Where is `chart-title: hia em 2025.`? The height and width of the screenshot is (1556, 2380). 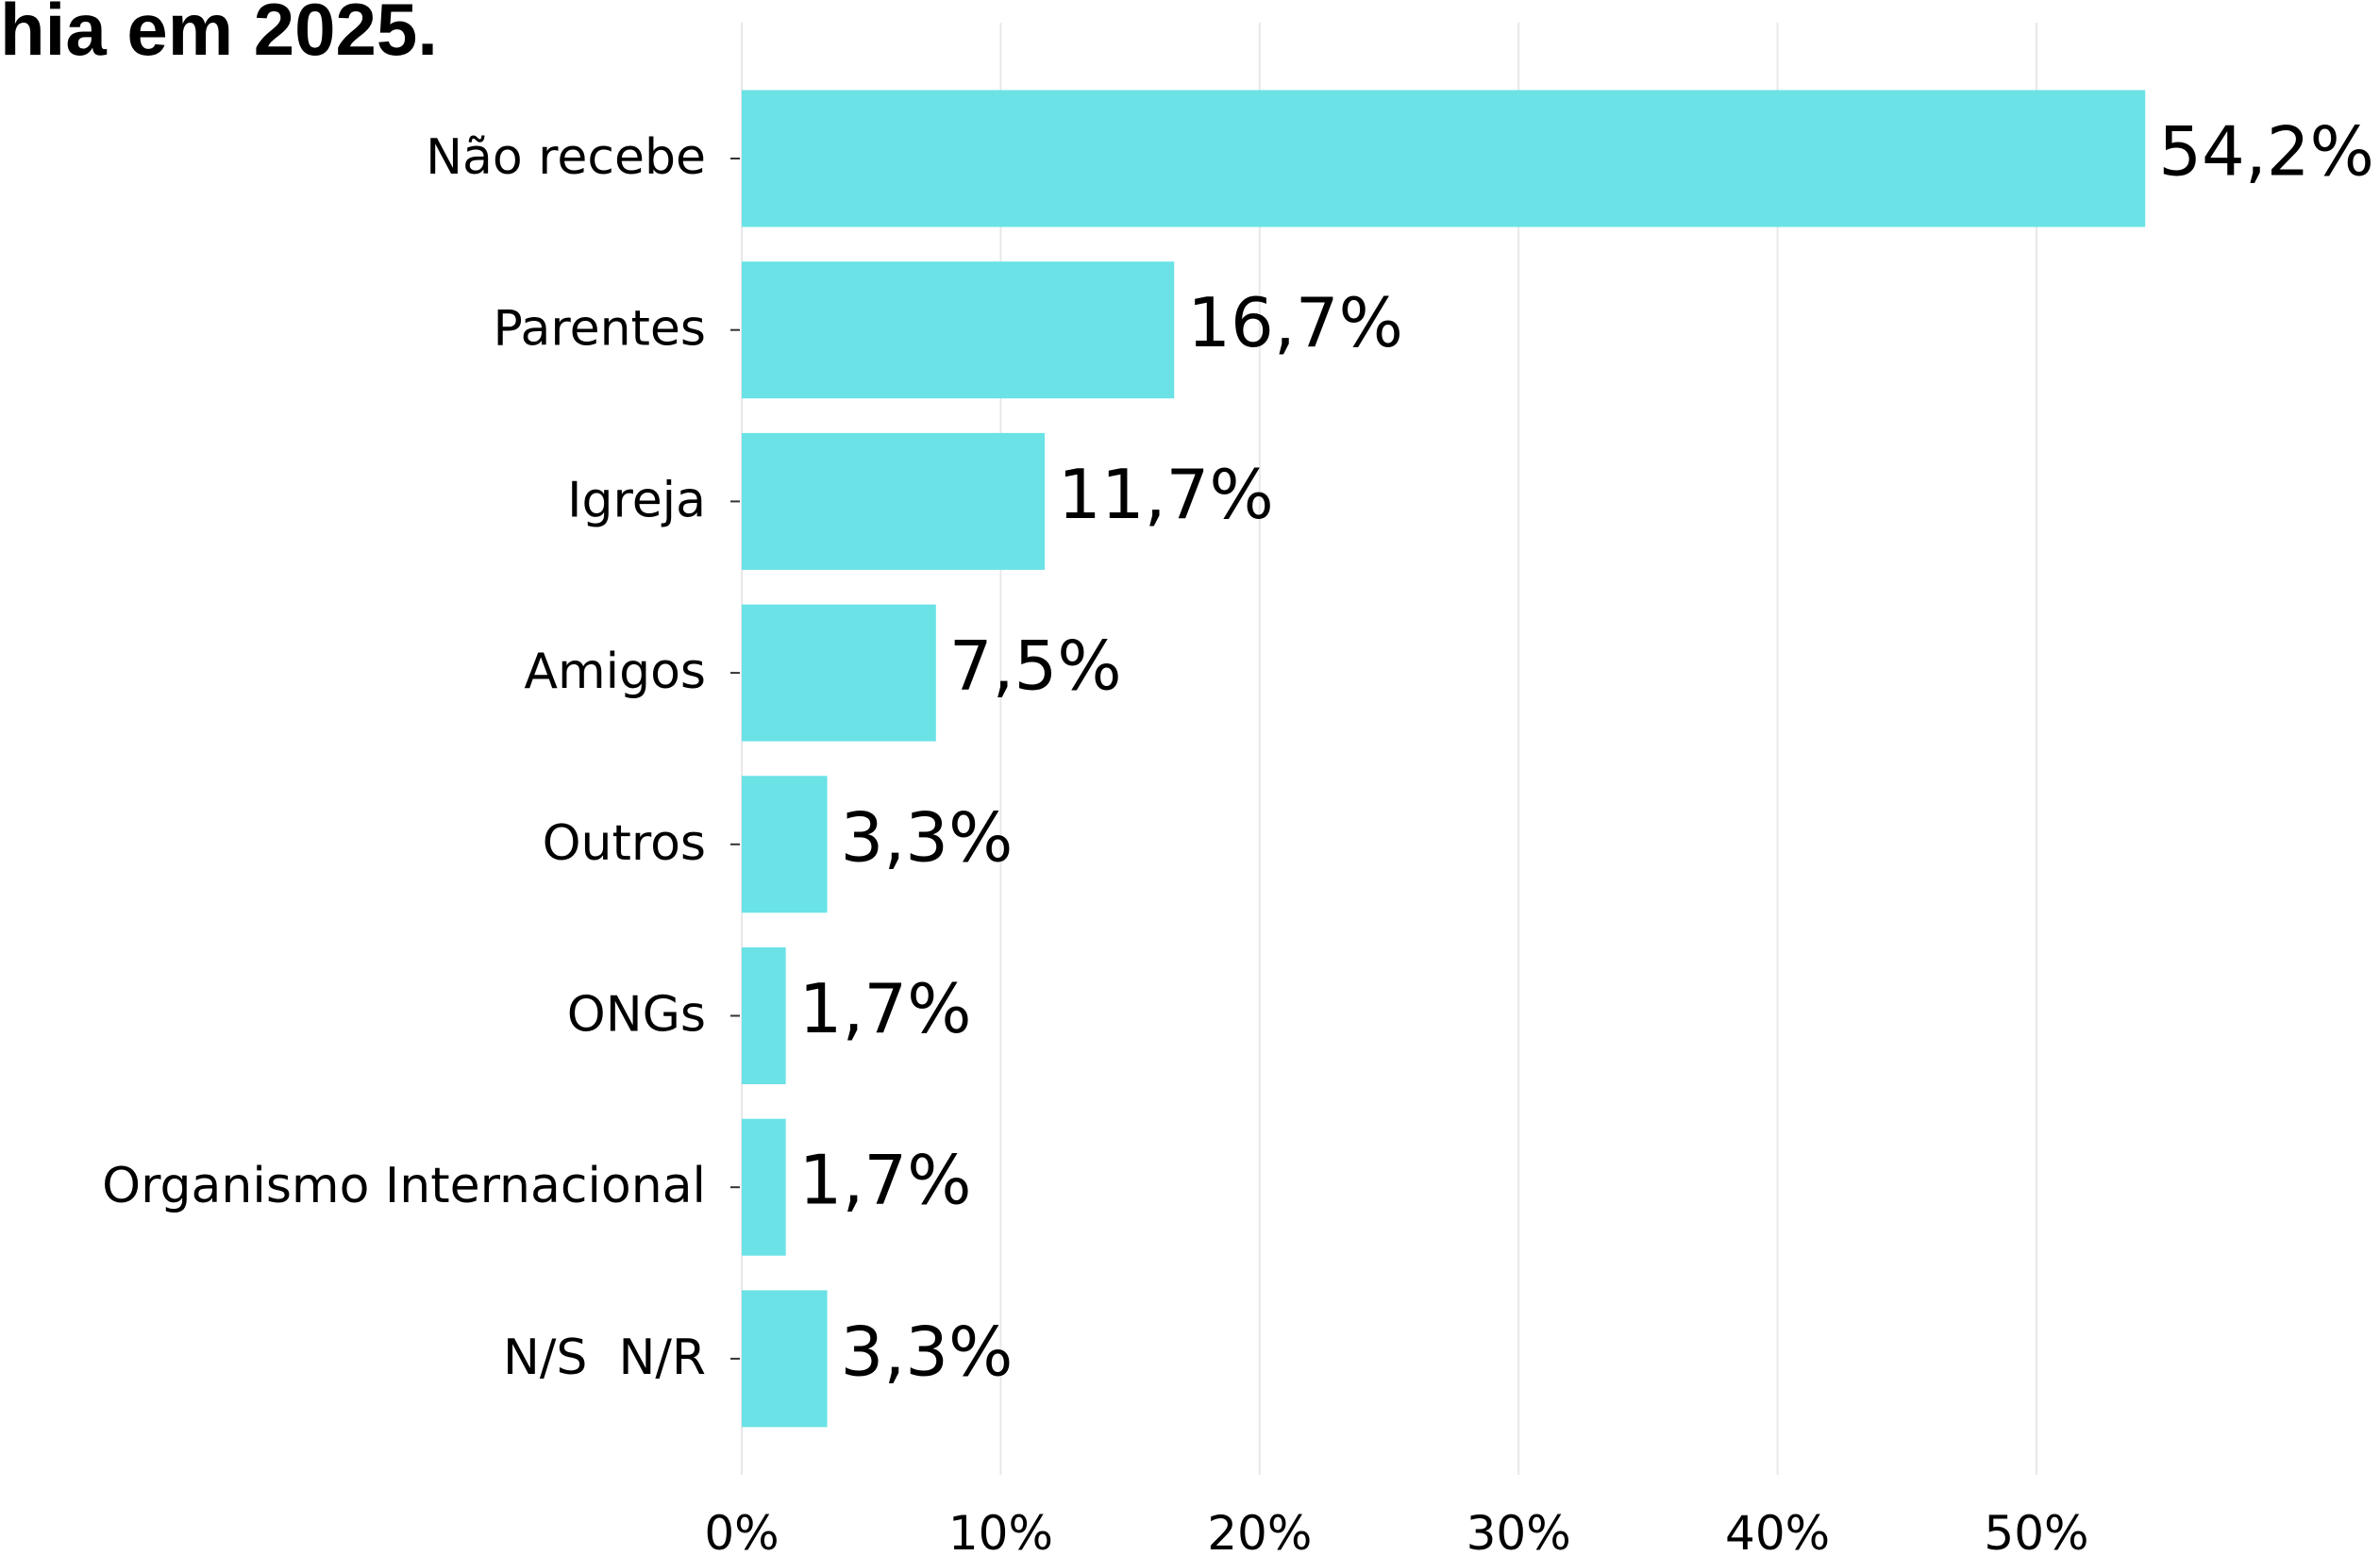 chart-title: hia em 2025. is located at coordinates (219, 35).